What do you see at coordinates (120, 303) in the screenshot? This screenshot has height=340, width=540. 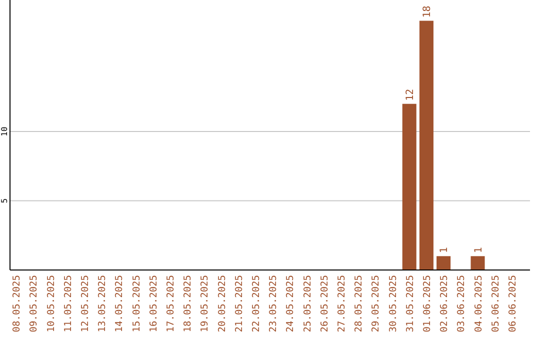 I see `x-tick-label: 14.05.2025` at bounding box center [120, 303].